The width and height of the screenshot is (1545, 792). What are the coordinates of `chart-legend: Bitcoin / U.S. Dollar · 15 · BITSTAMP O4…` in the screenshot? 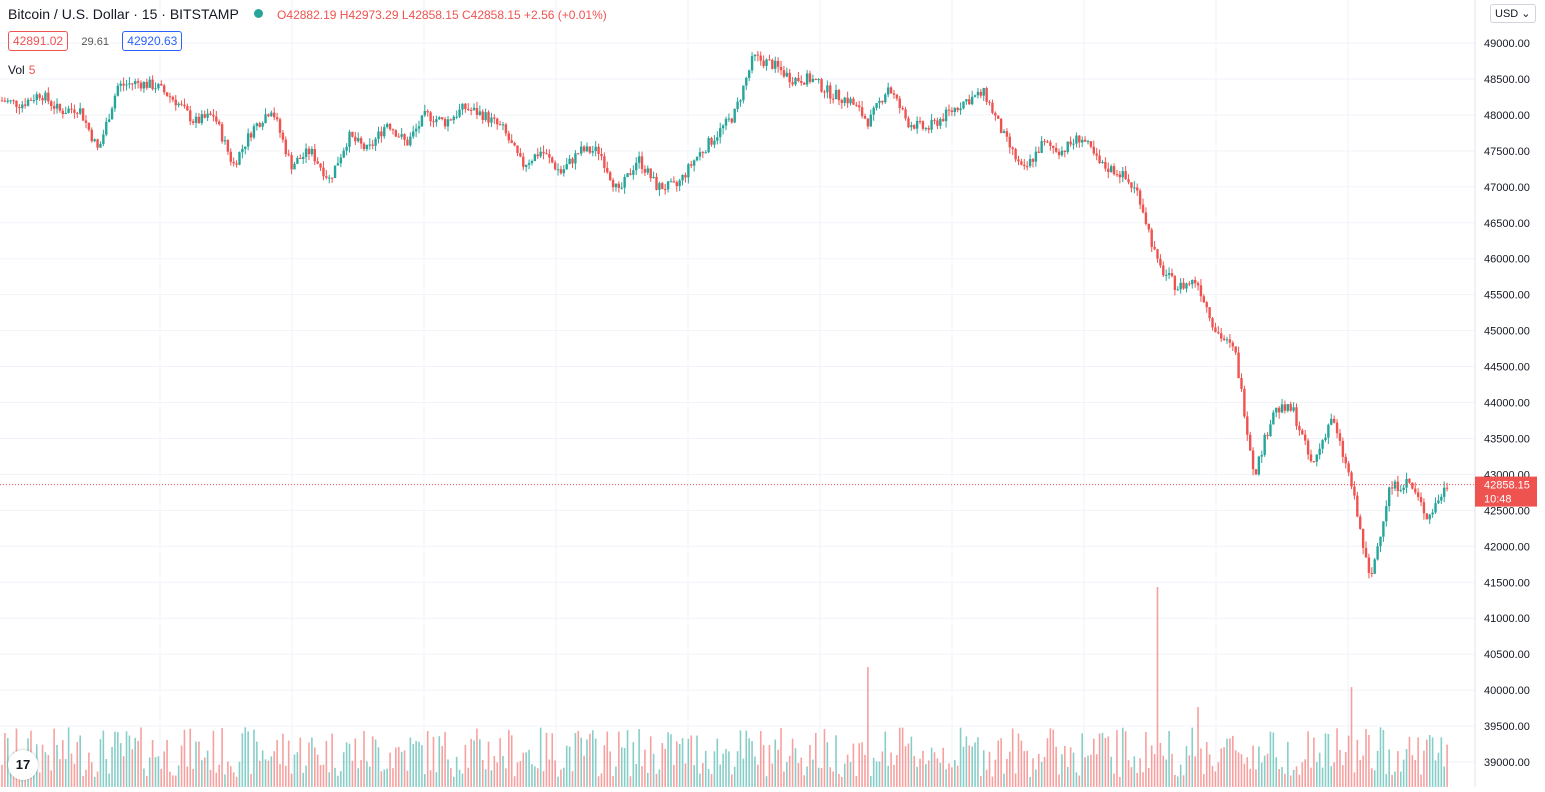 It's located at (307, 14).